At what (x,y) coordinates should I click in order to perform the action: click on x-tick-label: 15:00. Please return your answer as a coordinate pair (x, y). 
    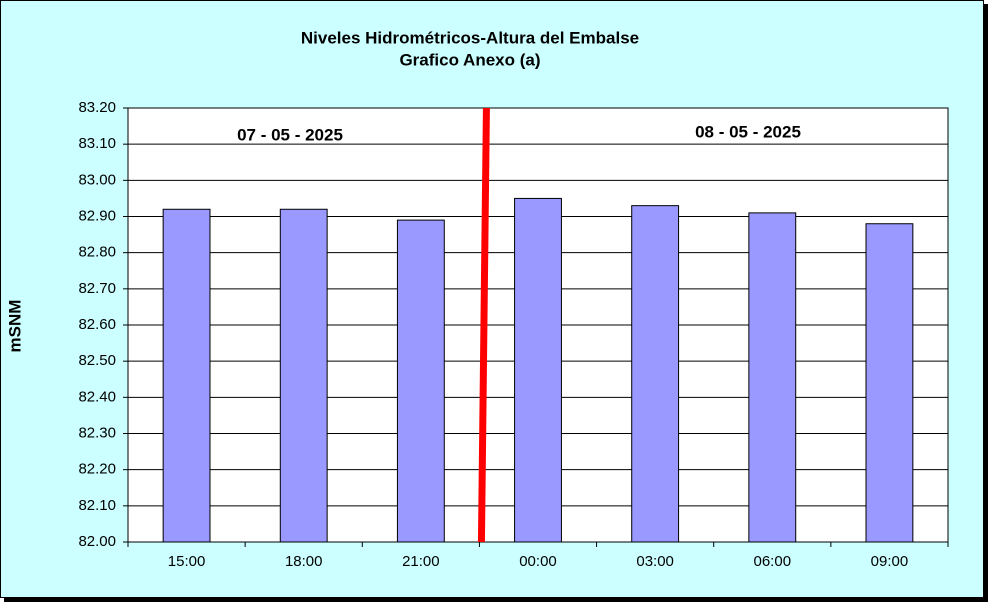
    Looking at the image, I should click on (187, 561).